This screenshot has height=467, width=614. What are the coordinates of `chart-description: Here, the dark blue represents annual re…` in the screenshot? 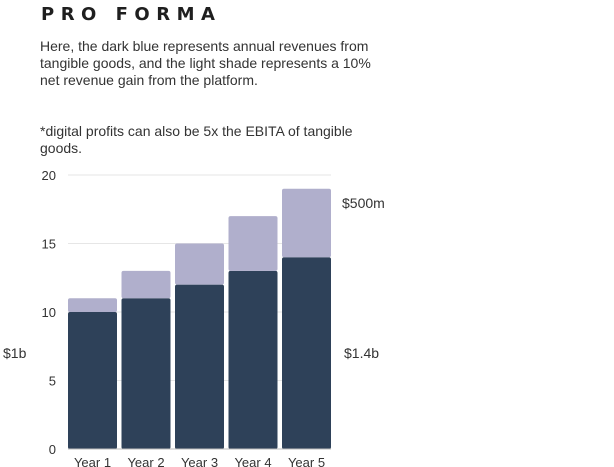 It's located at (205, 63).